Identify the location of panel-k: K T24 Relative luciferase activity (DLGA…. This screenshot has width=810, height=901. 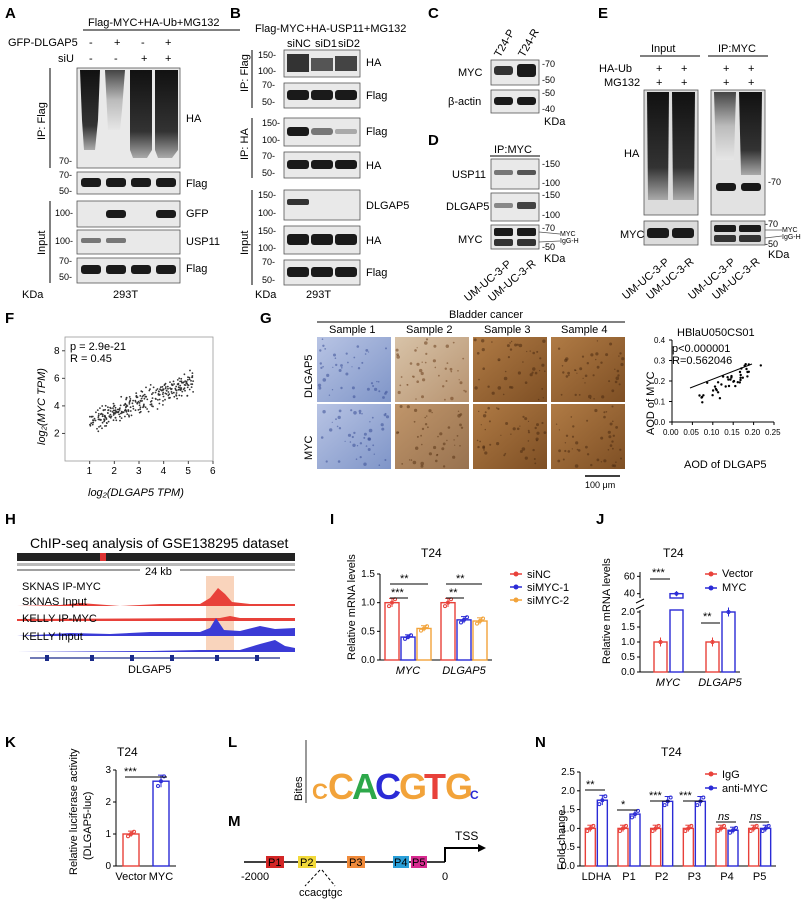
(90, 808).